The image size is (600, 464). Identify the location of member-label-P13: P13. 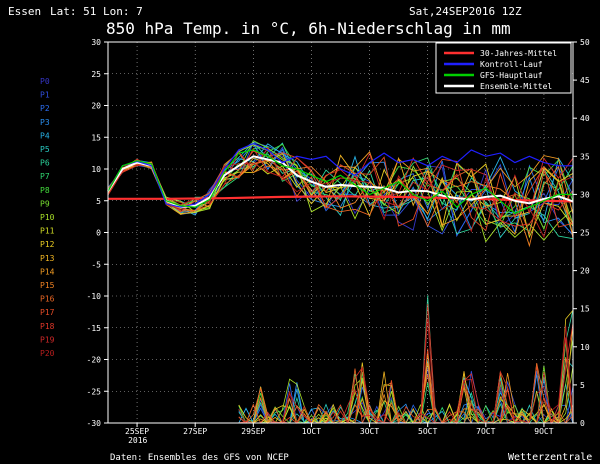
(47, 258).